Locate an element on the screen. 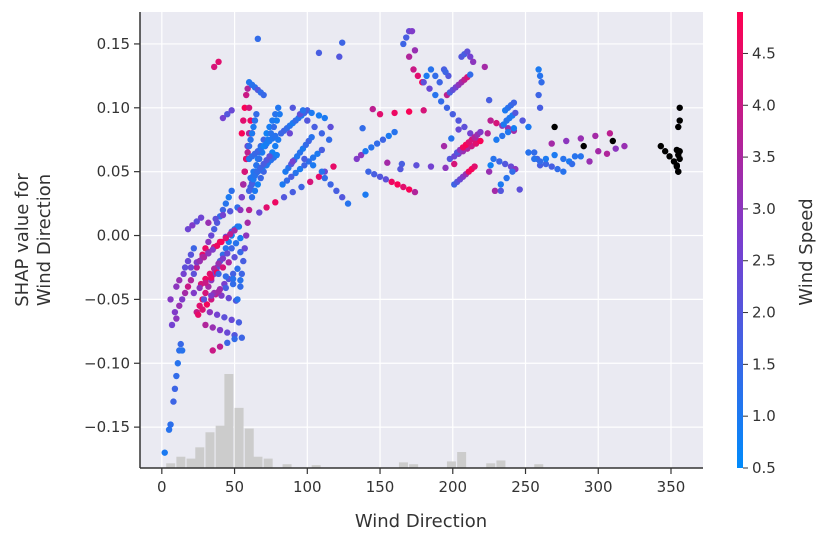 This screenshot has width=831, height=547. colorbar-tick-label: 4.5 is located at coordinates (764, 53).